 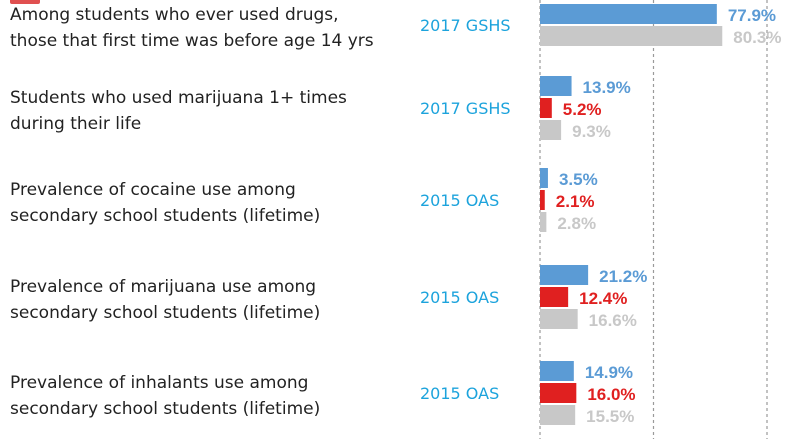 I want to click on row-label-line: Among students who ever used drugs,, so click(x=174, y=15).